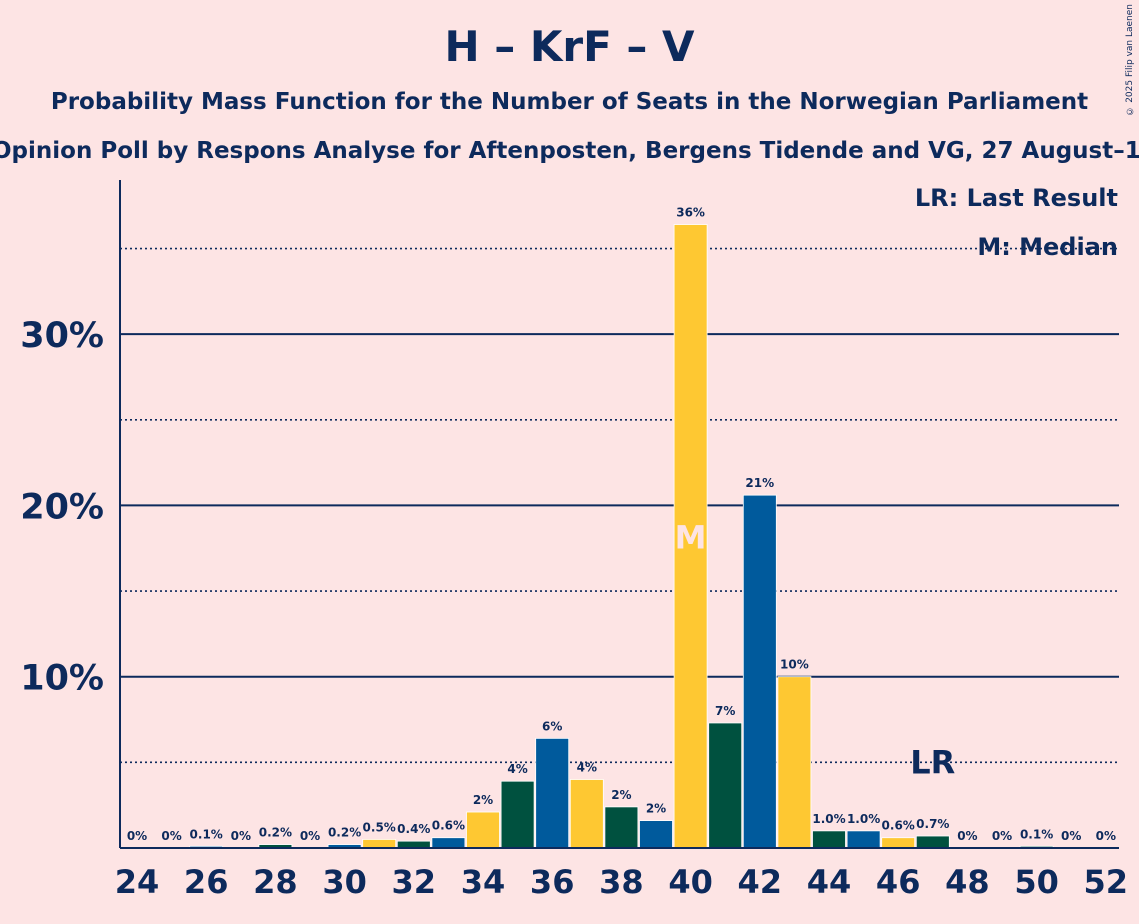  Describe the element at coordinates (932, 824) in the screenshot. I see `bar-value-label: 0.7%` at that location.